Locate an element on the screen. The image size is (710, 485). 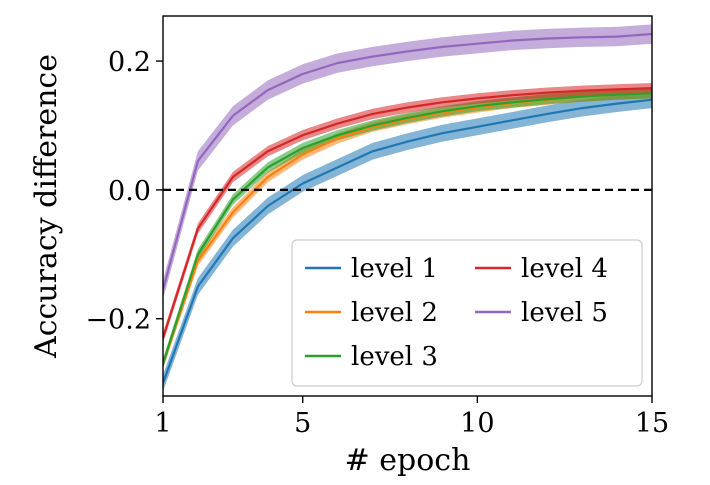
x-tick-label: 10 is located at coordinates (477, 423).